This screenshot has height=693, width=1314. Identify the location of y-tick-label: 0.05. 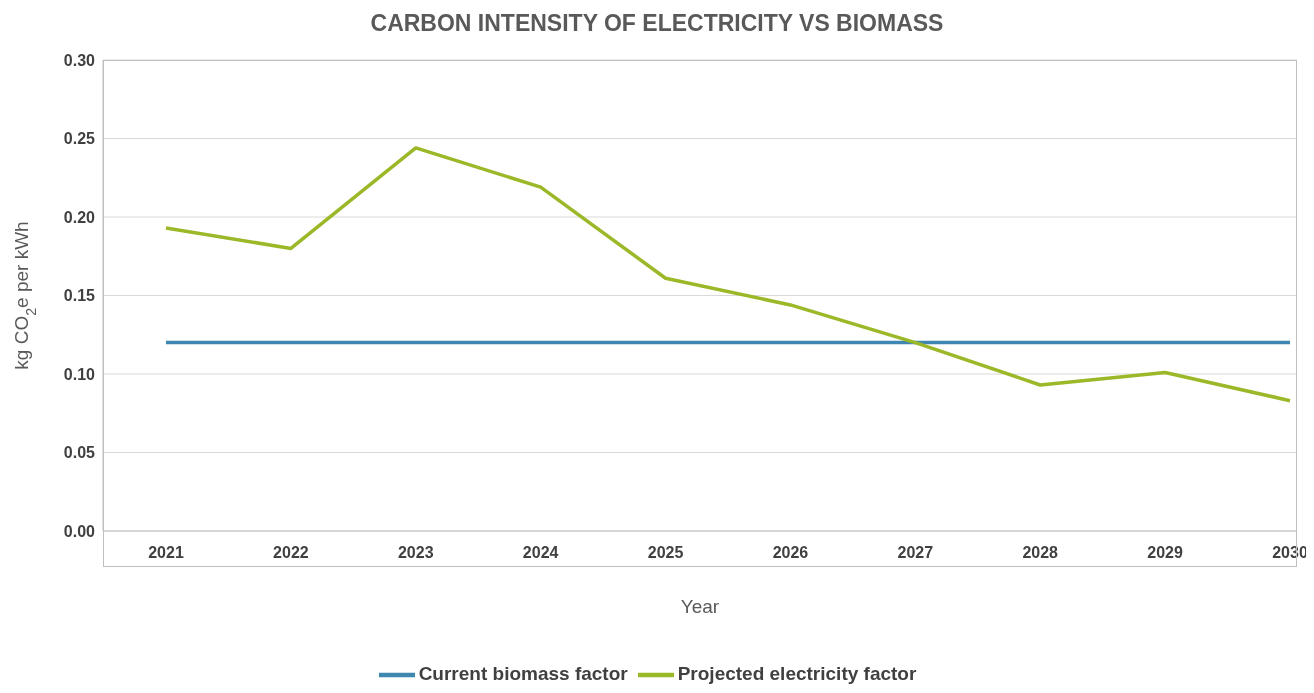
(79, 453).